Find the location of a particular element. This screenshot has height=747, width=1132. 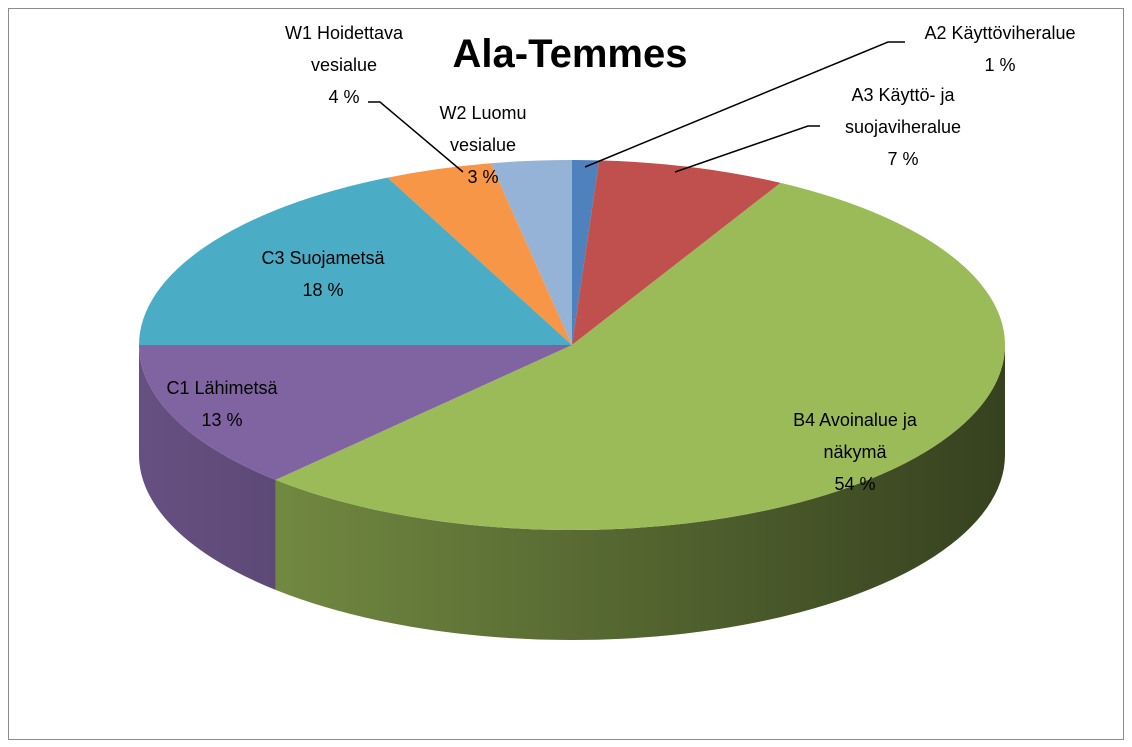

chart-title: Ala-Temmes is located at coordinates (570, 54).